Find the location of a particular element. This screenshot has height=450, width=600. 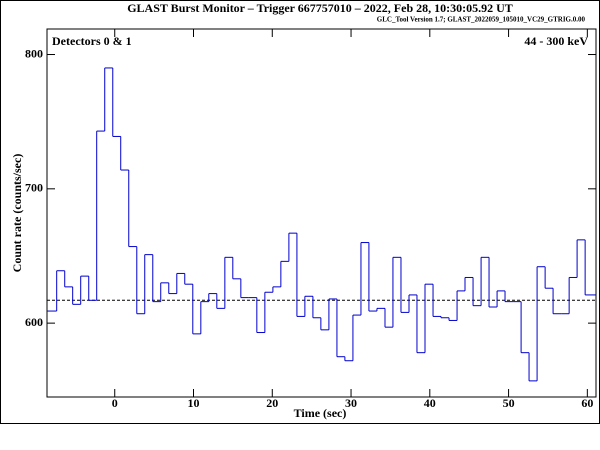

y-tick-label: 600 is located at coordinates (34, 322).